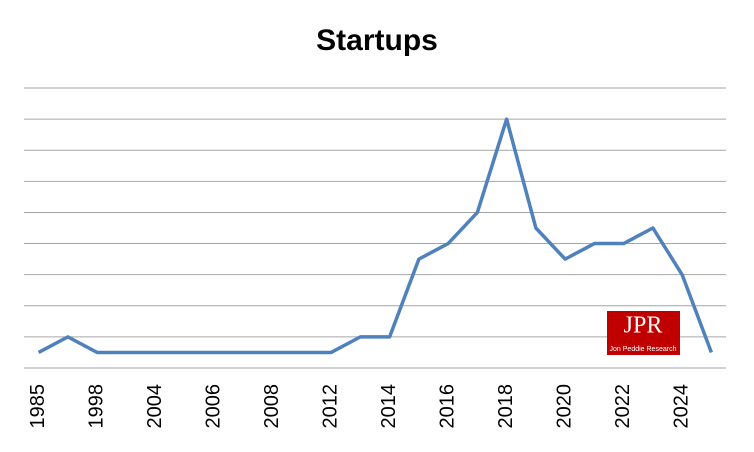 The height and width of the screenshot is (452, 754). Describe the element at coordinates (643, 349) in the screenshot. I see `logo-subtext: Jon Peddie Research` at that location.